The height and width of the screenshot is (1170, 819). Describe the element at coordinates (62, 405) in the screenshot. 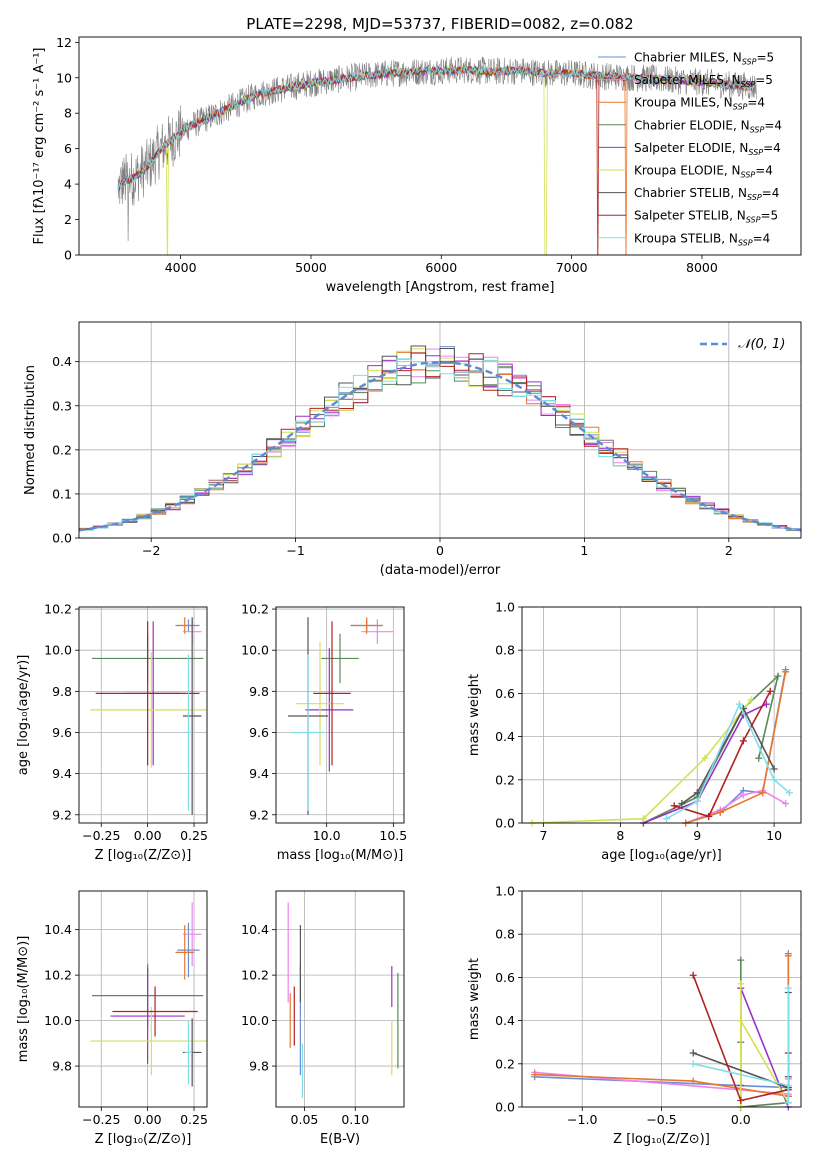

I see `y-tick-label: 0.3` at that location.